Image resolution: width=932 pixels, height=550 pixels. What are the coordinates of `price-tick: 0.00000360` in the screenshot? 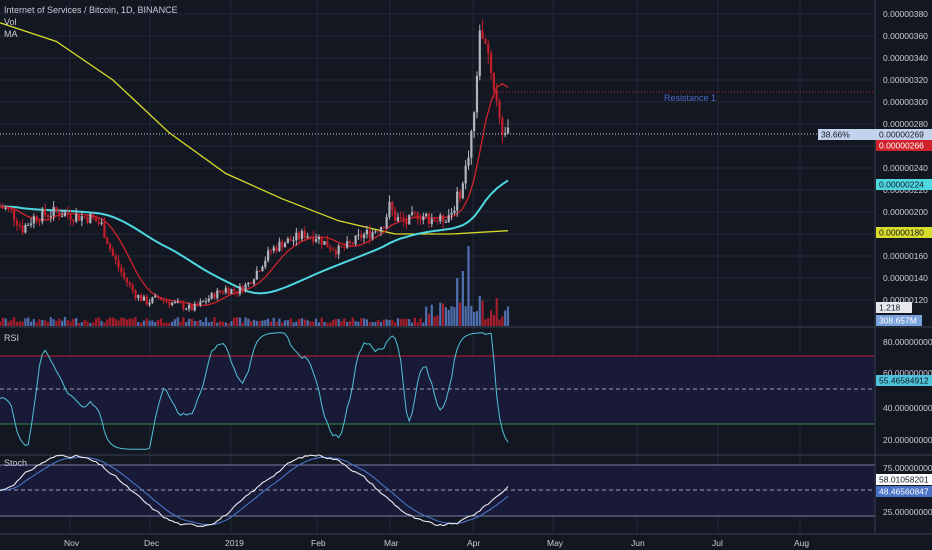 It's located at (905, 36).